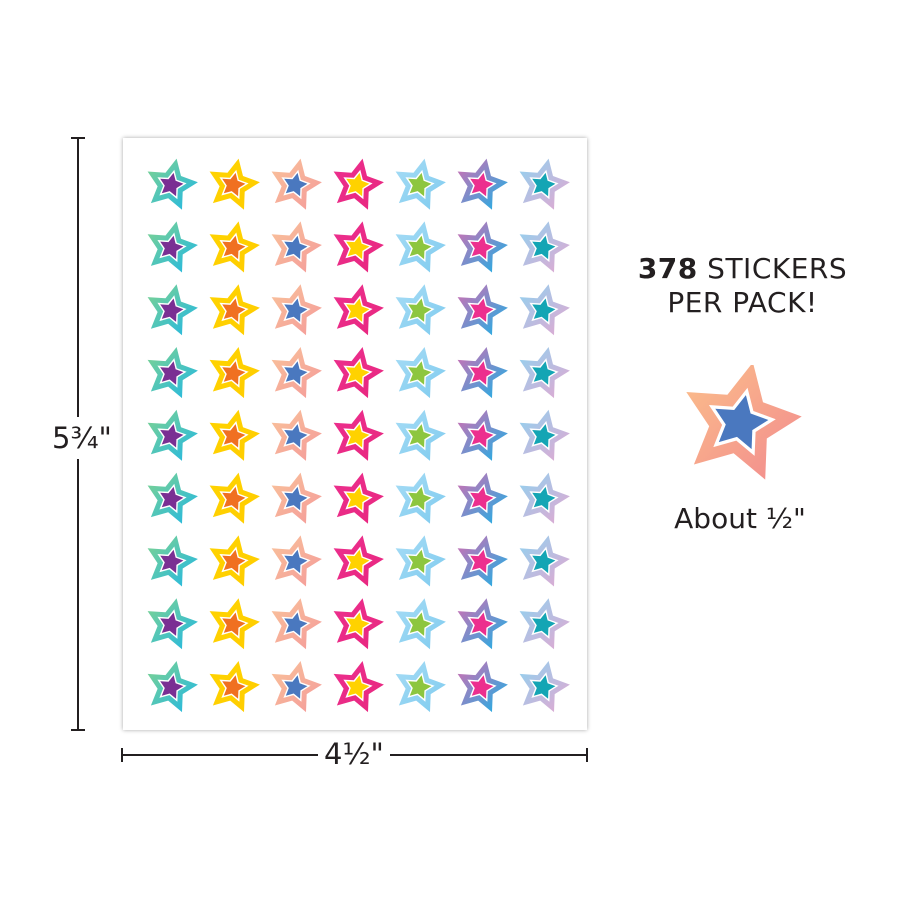  What do you see at coordinates (78, 730) in the screenshot?
I see `height-dimension-cap-bottom` at bounding box center [78, 730].